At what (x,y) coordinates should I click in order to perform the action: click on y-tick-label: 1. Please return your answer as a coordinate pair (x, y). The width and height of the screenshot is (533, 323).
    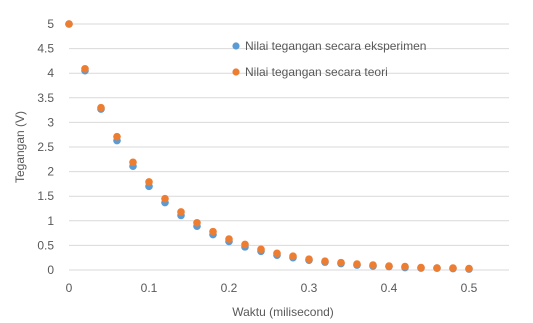
    Looking at the image, I should click on (50, 221).